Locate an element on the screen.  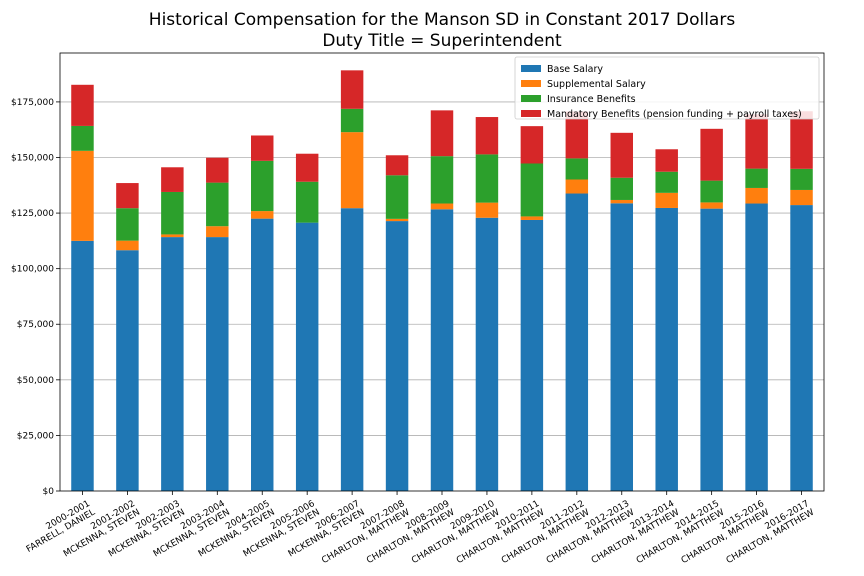
legend-label: Base Salary is located at coordinates (575, 69).